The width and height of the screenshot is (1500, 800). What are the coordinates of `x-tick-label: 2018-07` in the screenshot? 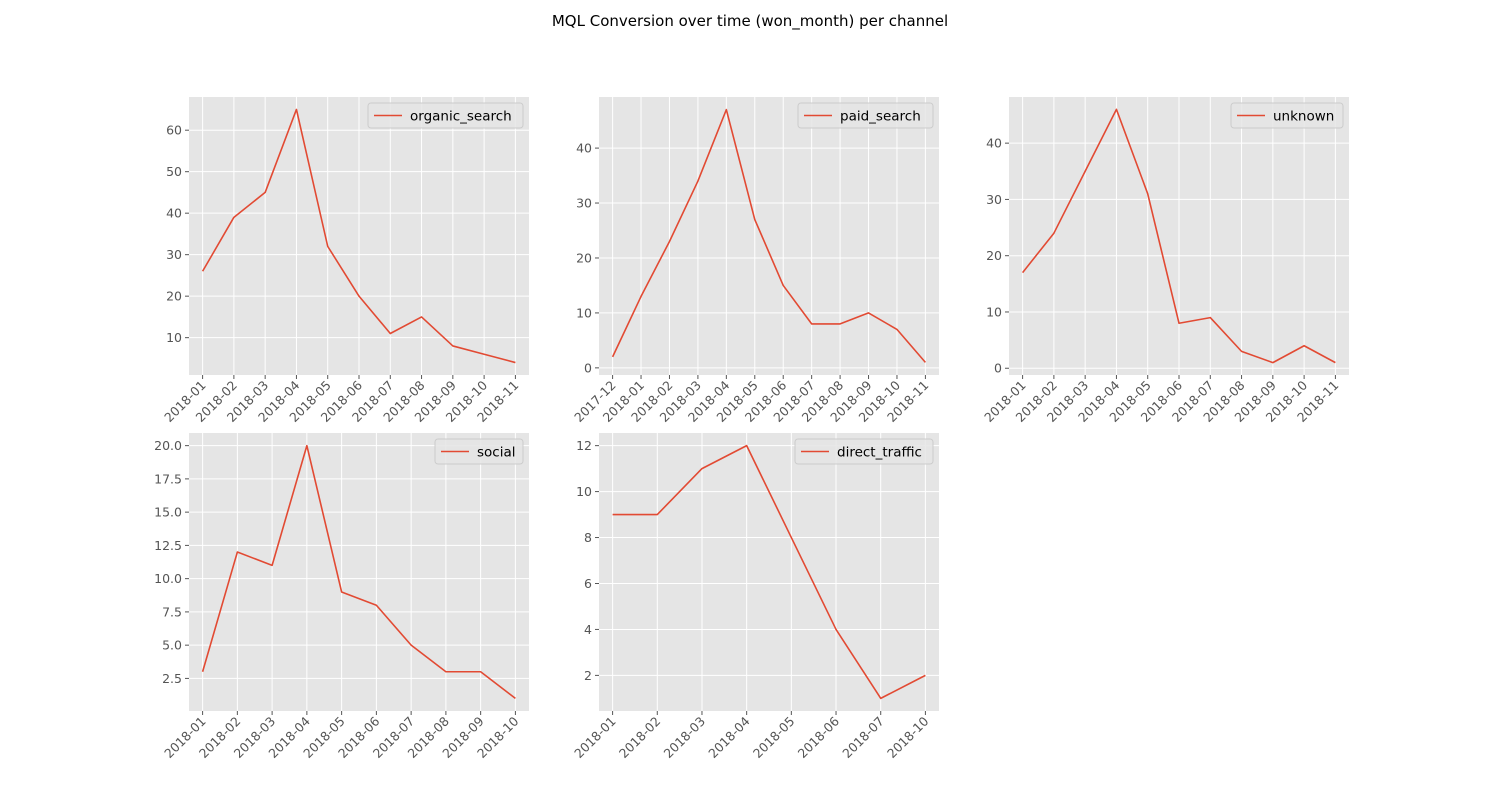 It's located at (863, 738).